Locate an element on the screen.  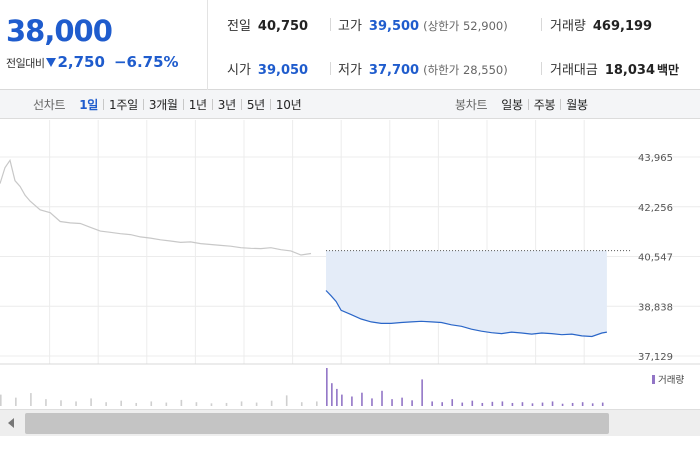
y-tick-label: 37,129 is located at coordinates (655, 357).